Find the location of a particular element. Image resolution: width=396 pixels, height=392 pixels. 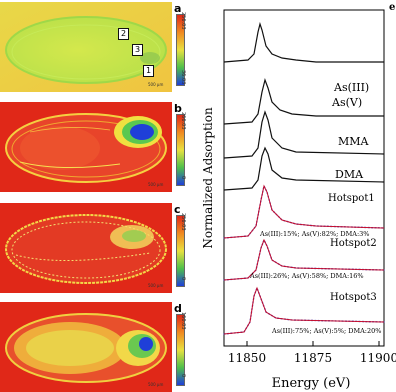

x-tick-11850: 11850 is located at coordinates (247, 358).